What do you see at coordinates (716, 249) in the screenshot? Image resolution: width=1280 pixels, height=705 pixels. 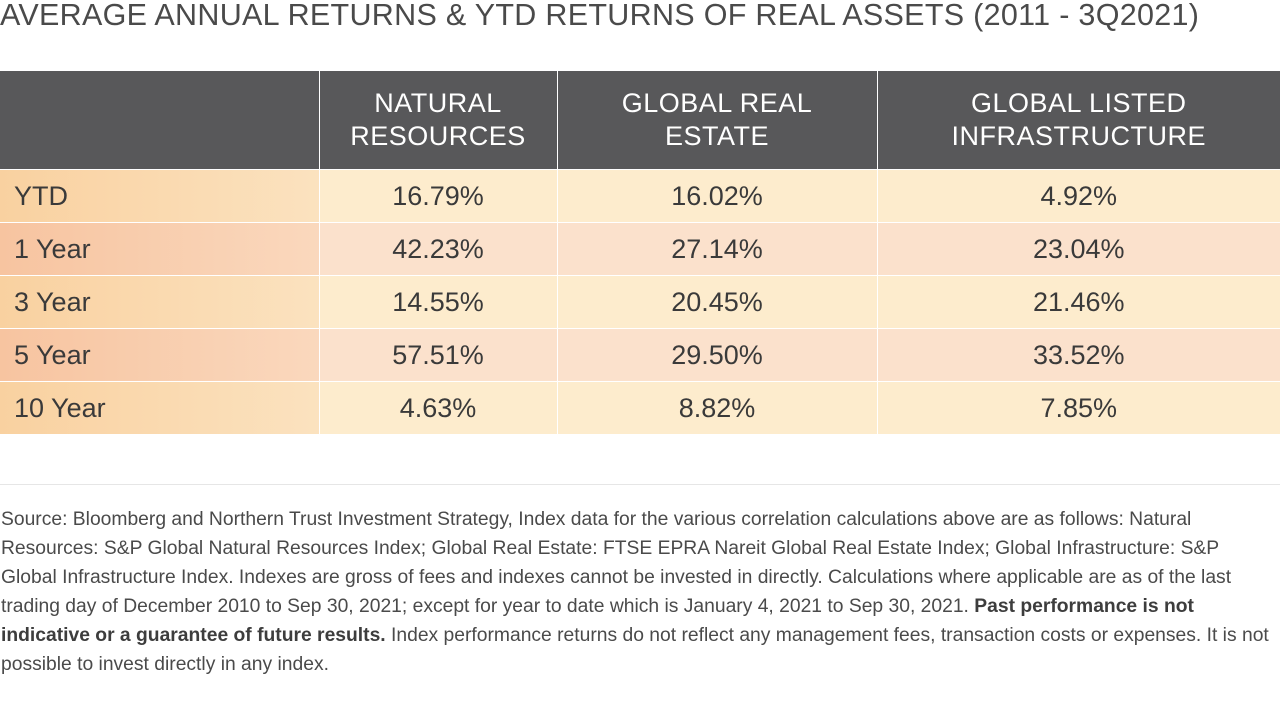 I see `table-cell: 27.14%` at bounding box center [716, 249].